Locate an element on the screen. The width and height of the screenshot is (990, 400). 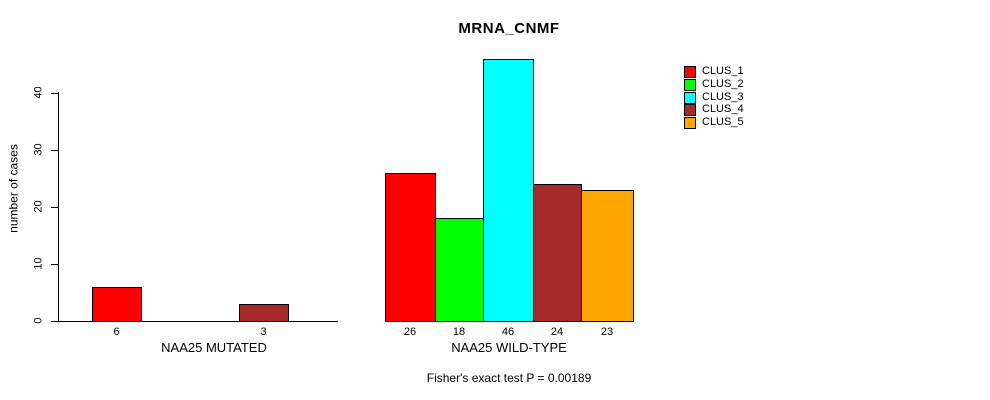
y-axis is located at coordinates (58, 207).